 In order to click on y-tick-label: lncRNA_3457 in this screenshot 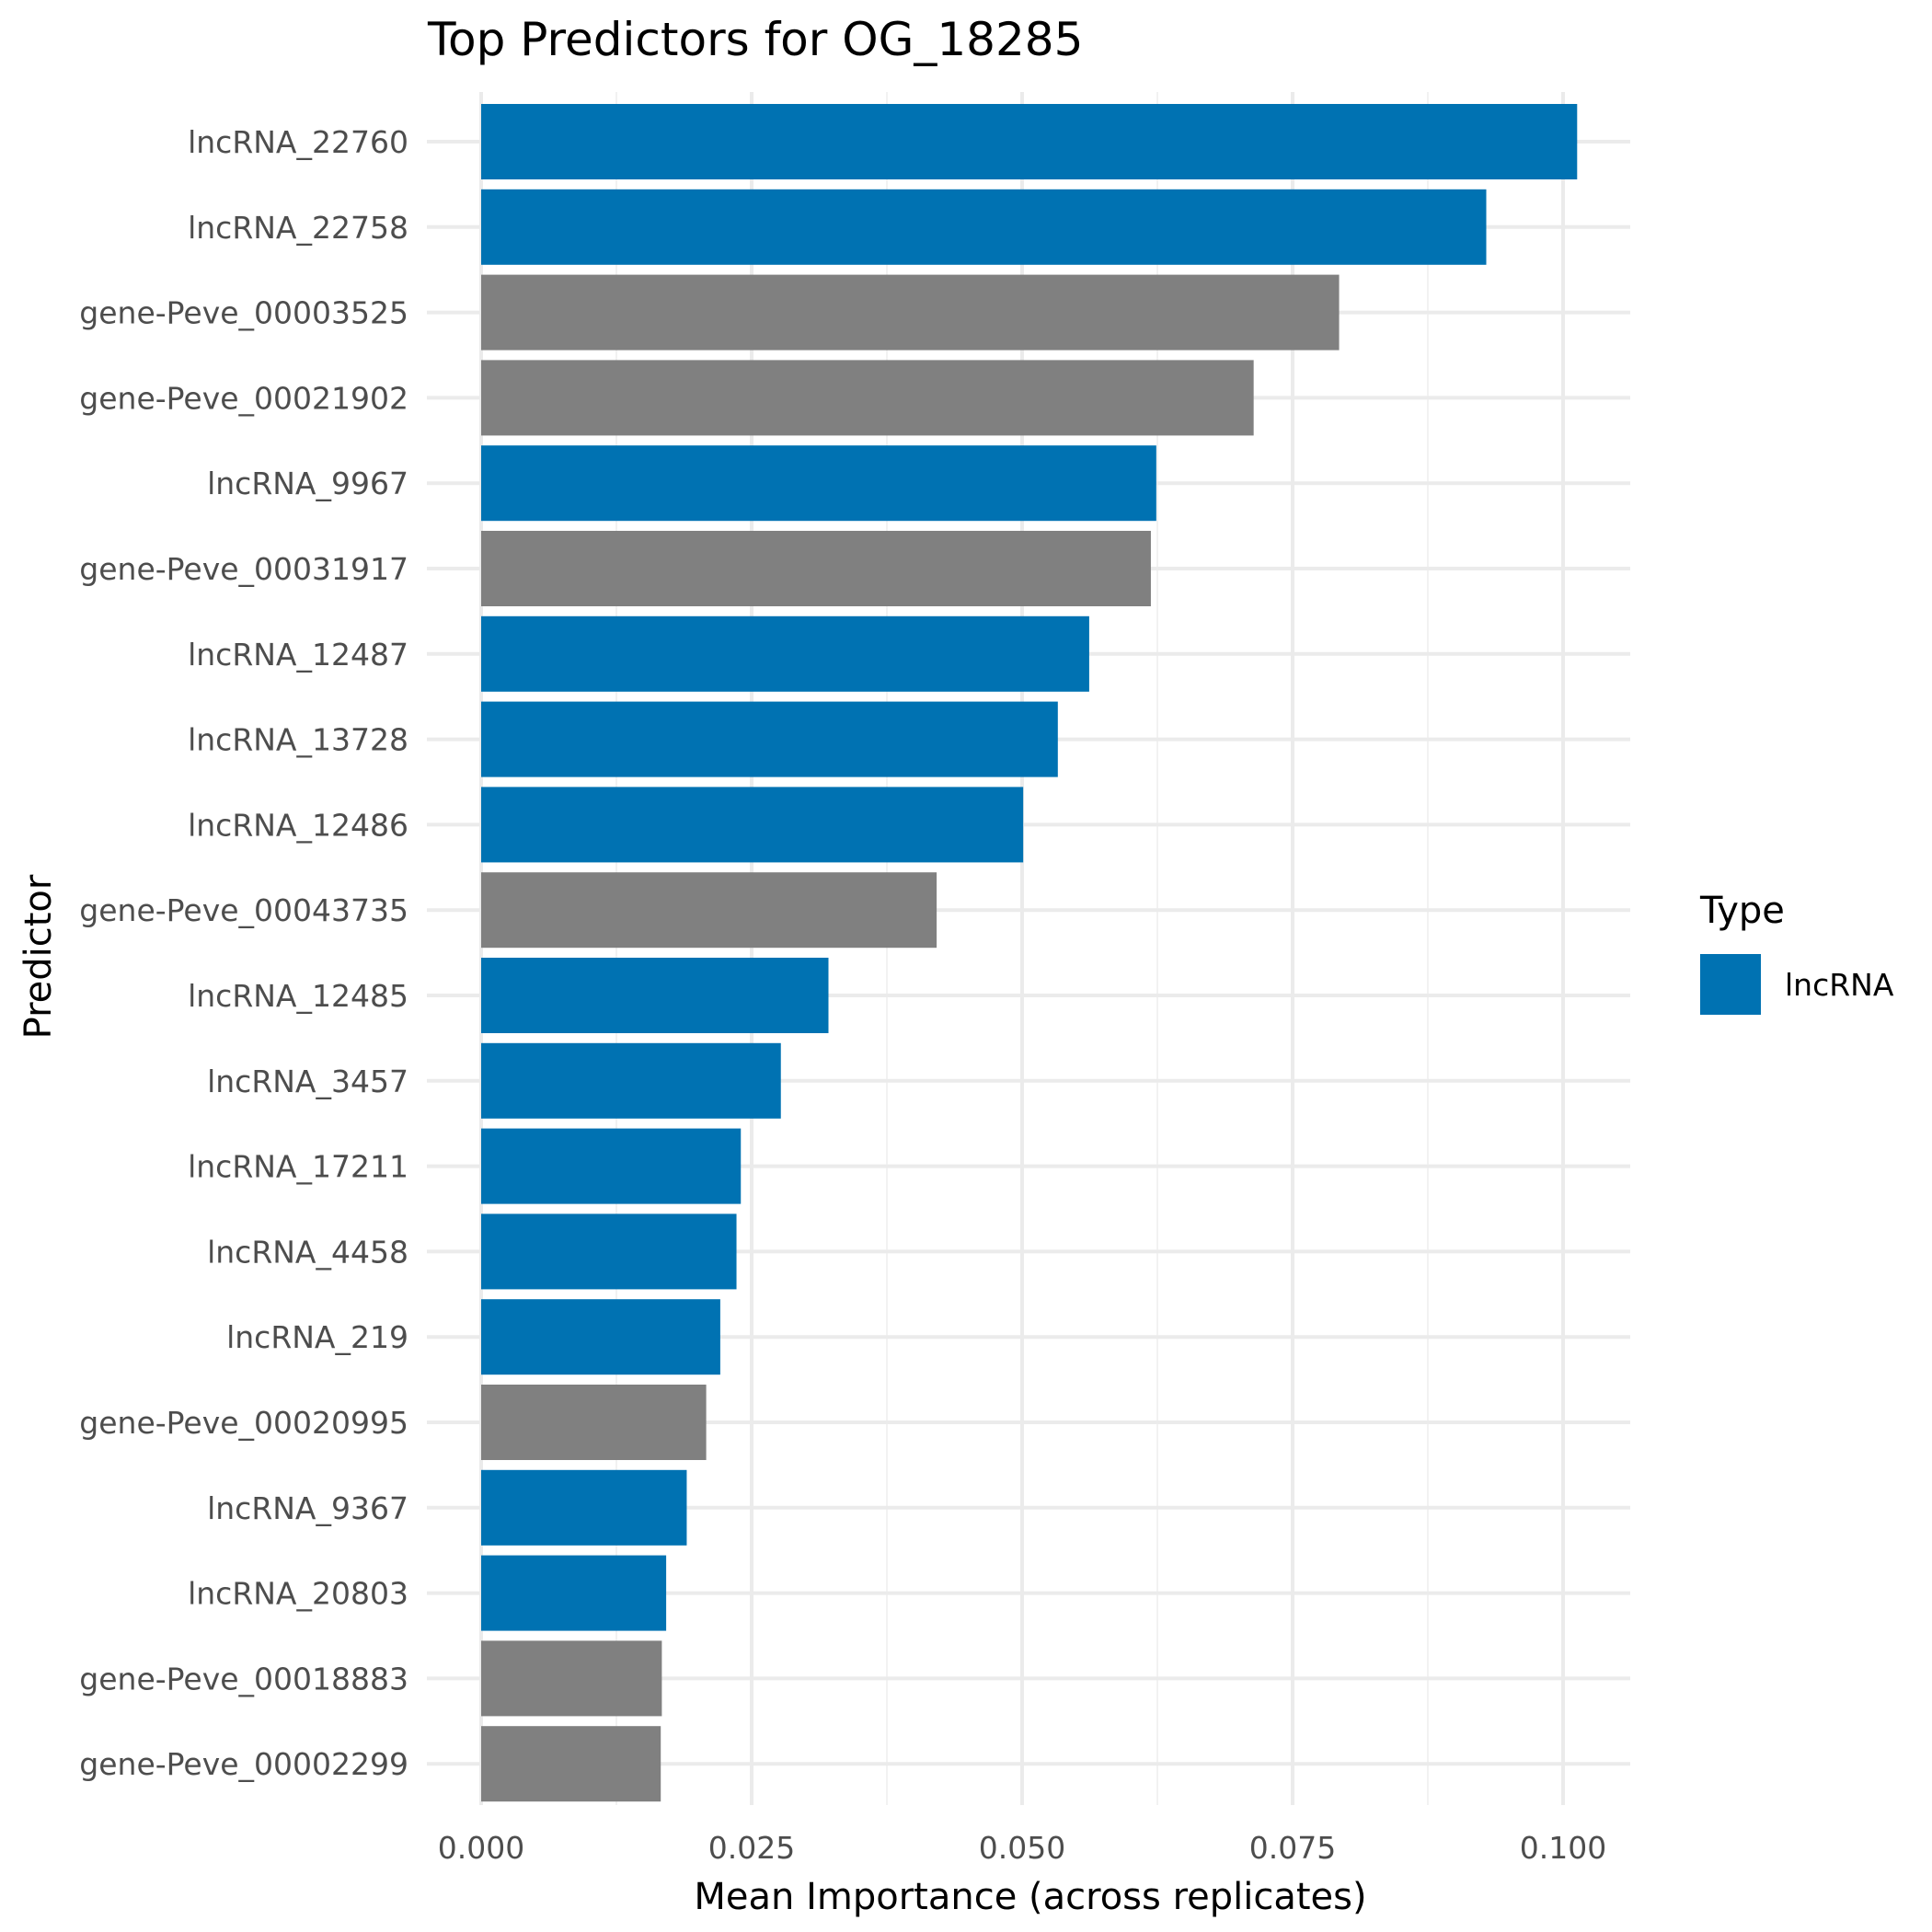, I will do `click(307, 1081)`.